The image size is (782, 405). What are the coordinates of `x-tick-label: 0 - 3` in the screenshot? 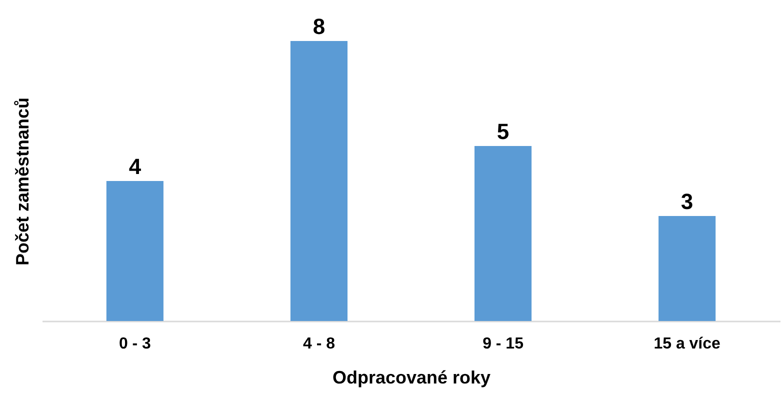 It's located at (135, 344).